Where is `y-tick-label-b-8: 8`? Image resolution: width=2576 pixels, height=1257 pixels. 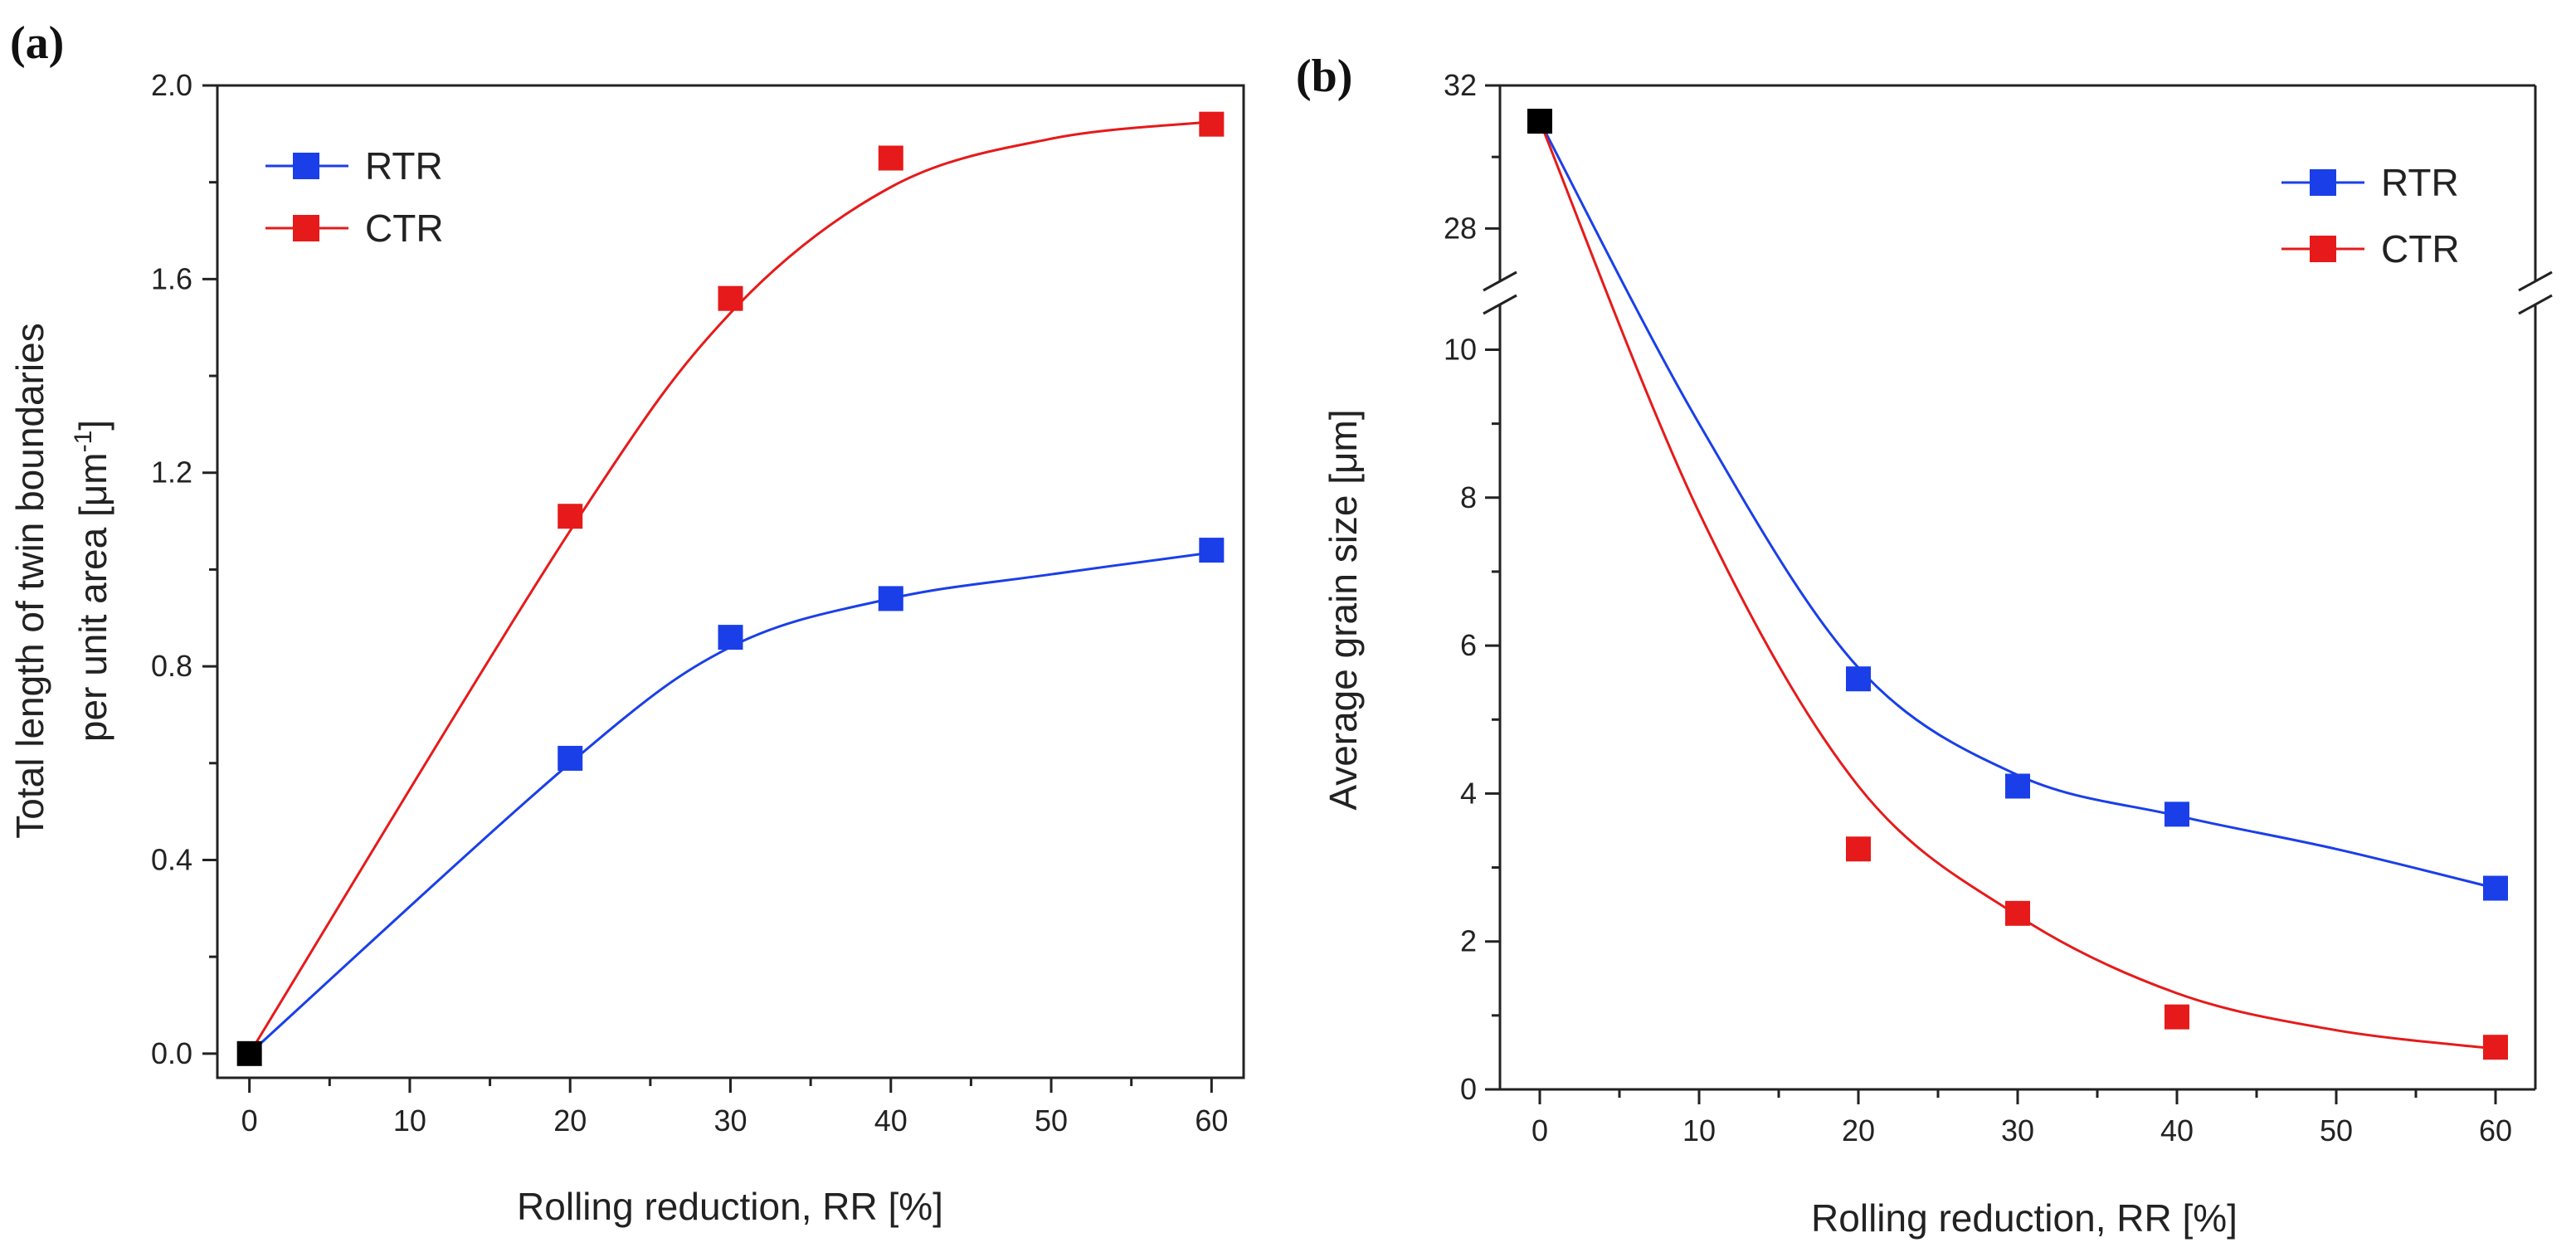 y-tick-label-b-8: 8 is located at coordinates (1468, 497).